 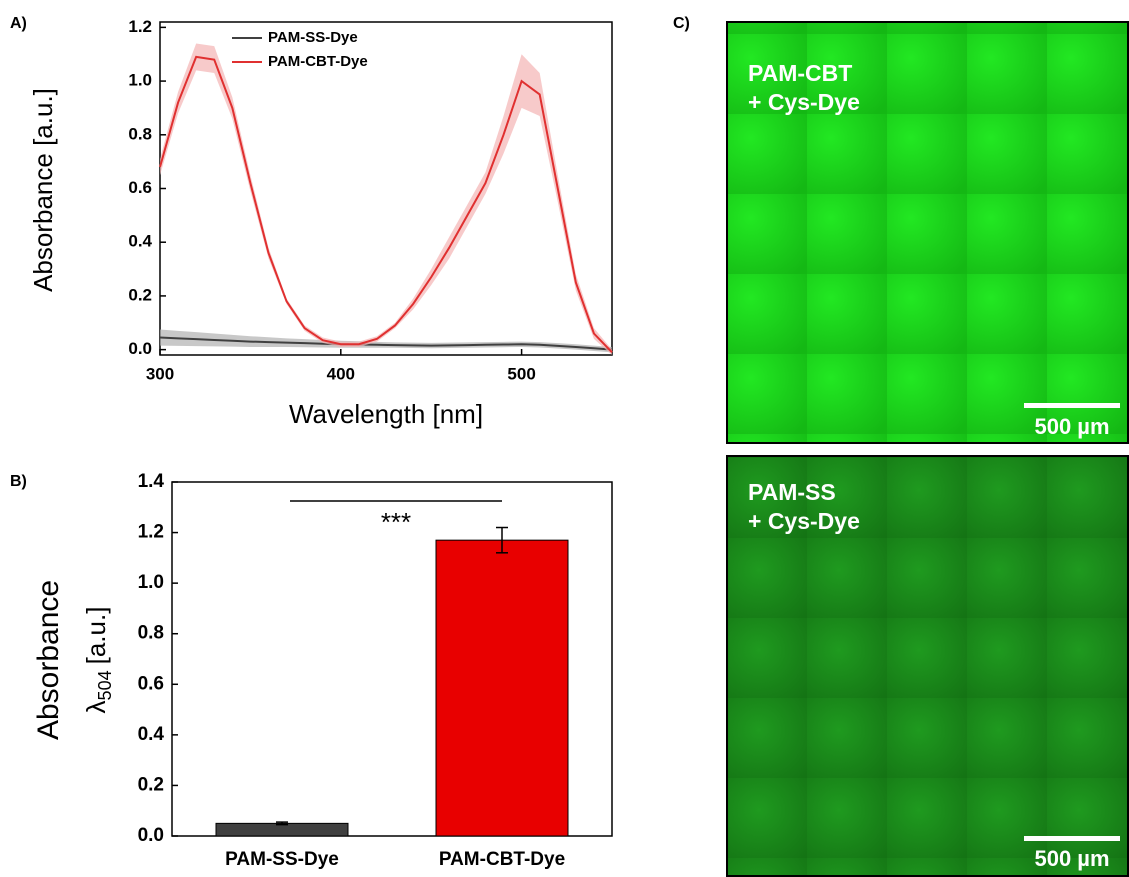 What do you see at coordinates (96, 636) in the screenshot?
I see `y-label-unit: [a.u.]` at bounding box center [96, 636].